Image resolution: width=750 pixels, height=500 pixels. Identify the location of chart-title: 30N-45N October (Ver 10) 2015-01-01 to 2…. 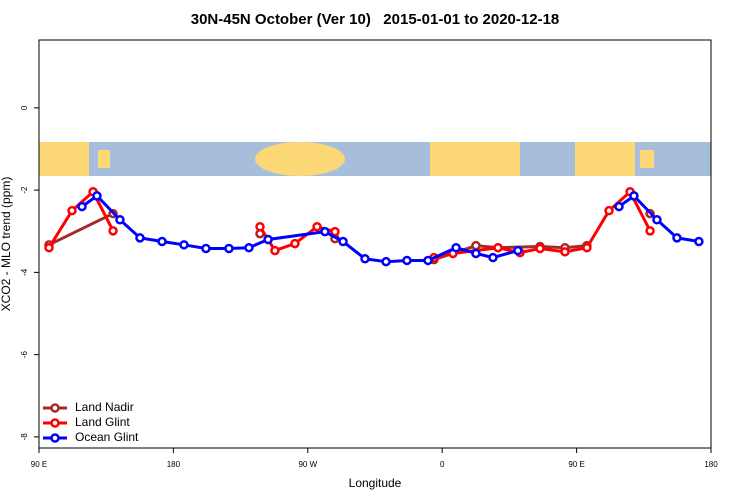
(375, 19).